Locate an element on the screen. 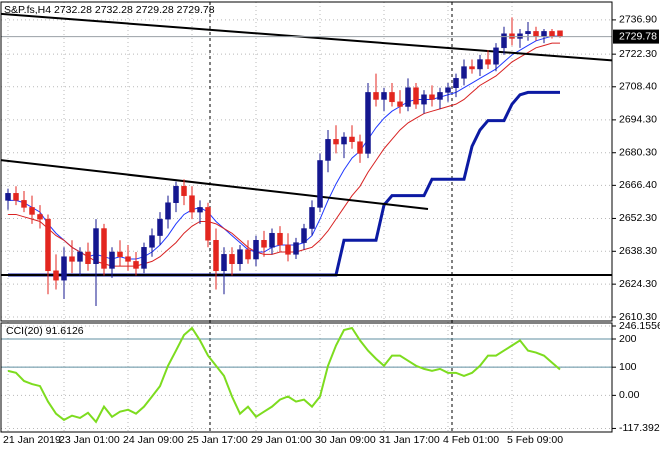  y-tick-label: 100 is located at coordinates (628, 367).